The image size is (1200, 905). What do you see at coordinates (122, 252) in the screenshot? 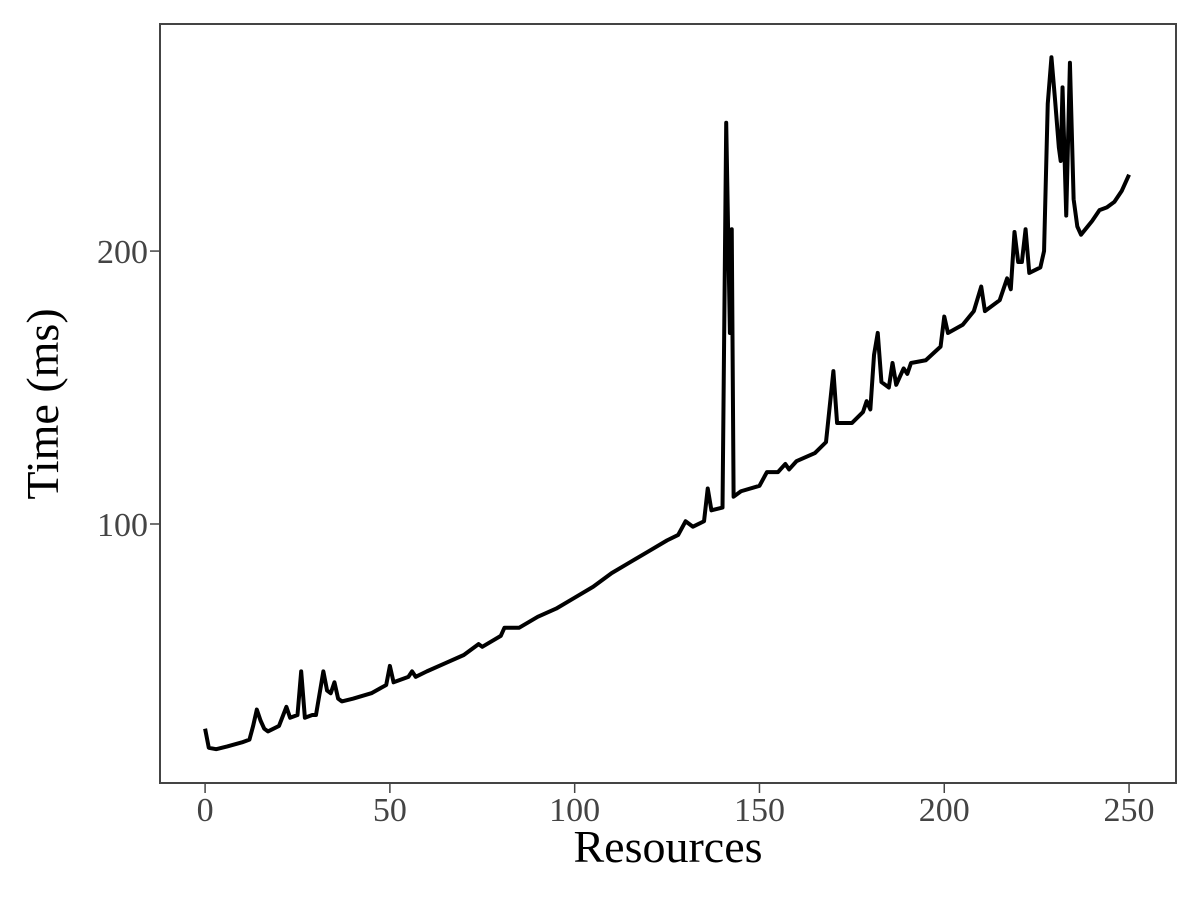
I see `y-tick-label: 200` at bounding box center [122, 252].